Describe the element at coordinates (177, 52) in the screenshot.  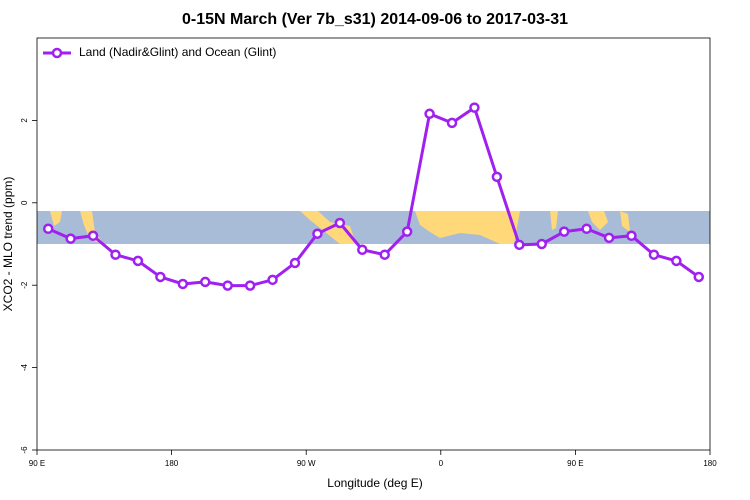
I see `legend-label: Land (Nadir&Glint) and Ocean (Glint)` at that location.